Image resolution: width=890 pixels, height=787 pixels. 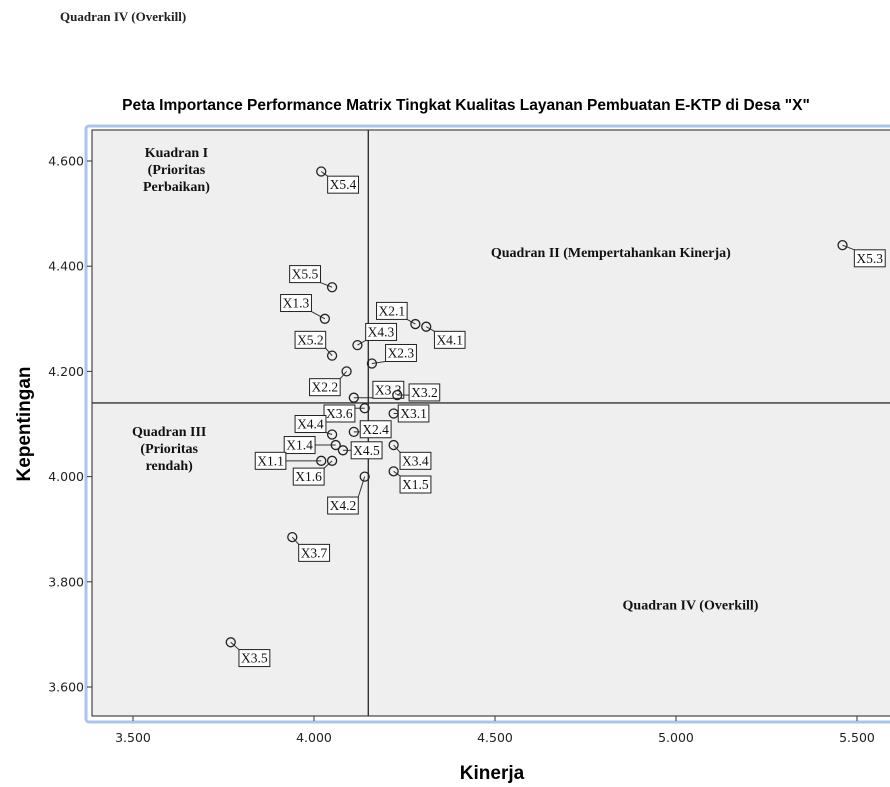 I want to click on point-label: X1.3, so click(x=296, y=303).